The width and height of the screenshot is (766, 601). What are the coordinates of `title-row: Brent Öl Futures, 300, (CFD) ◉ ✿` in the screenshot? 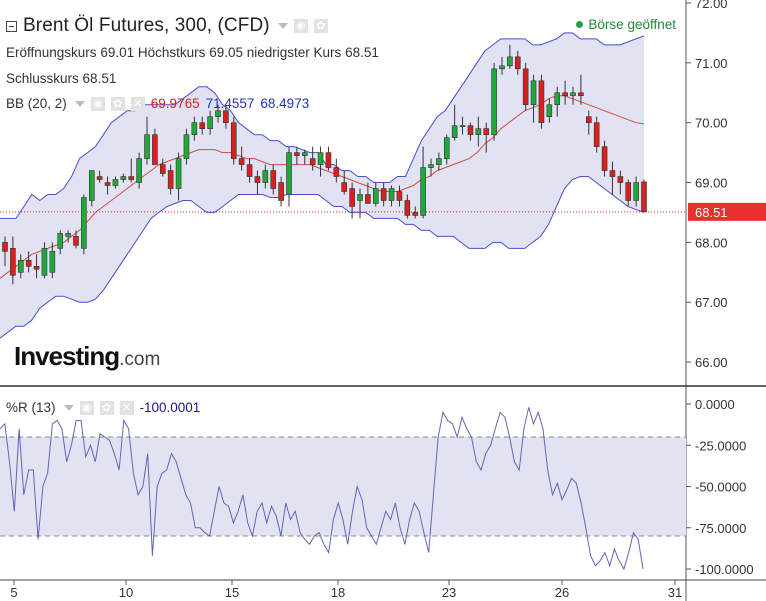 It's located at (167, 26).